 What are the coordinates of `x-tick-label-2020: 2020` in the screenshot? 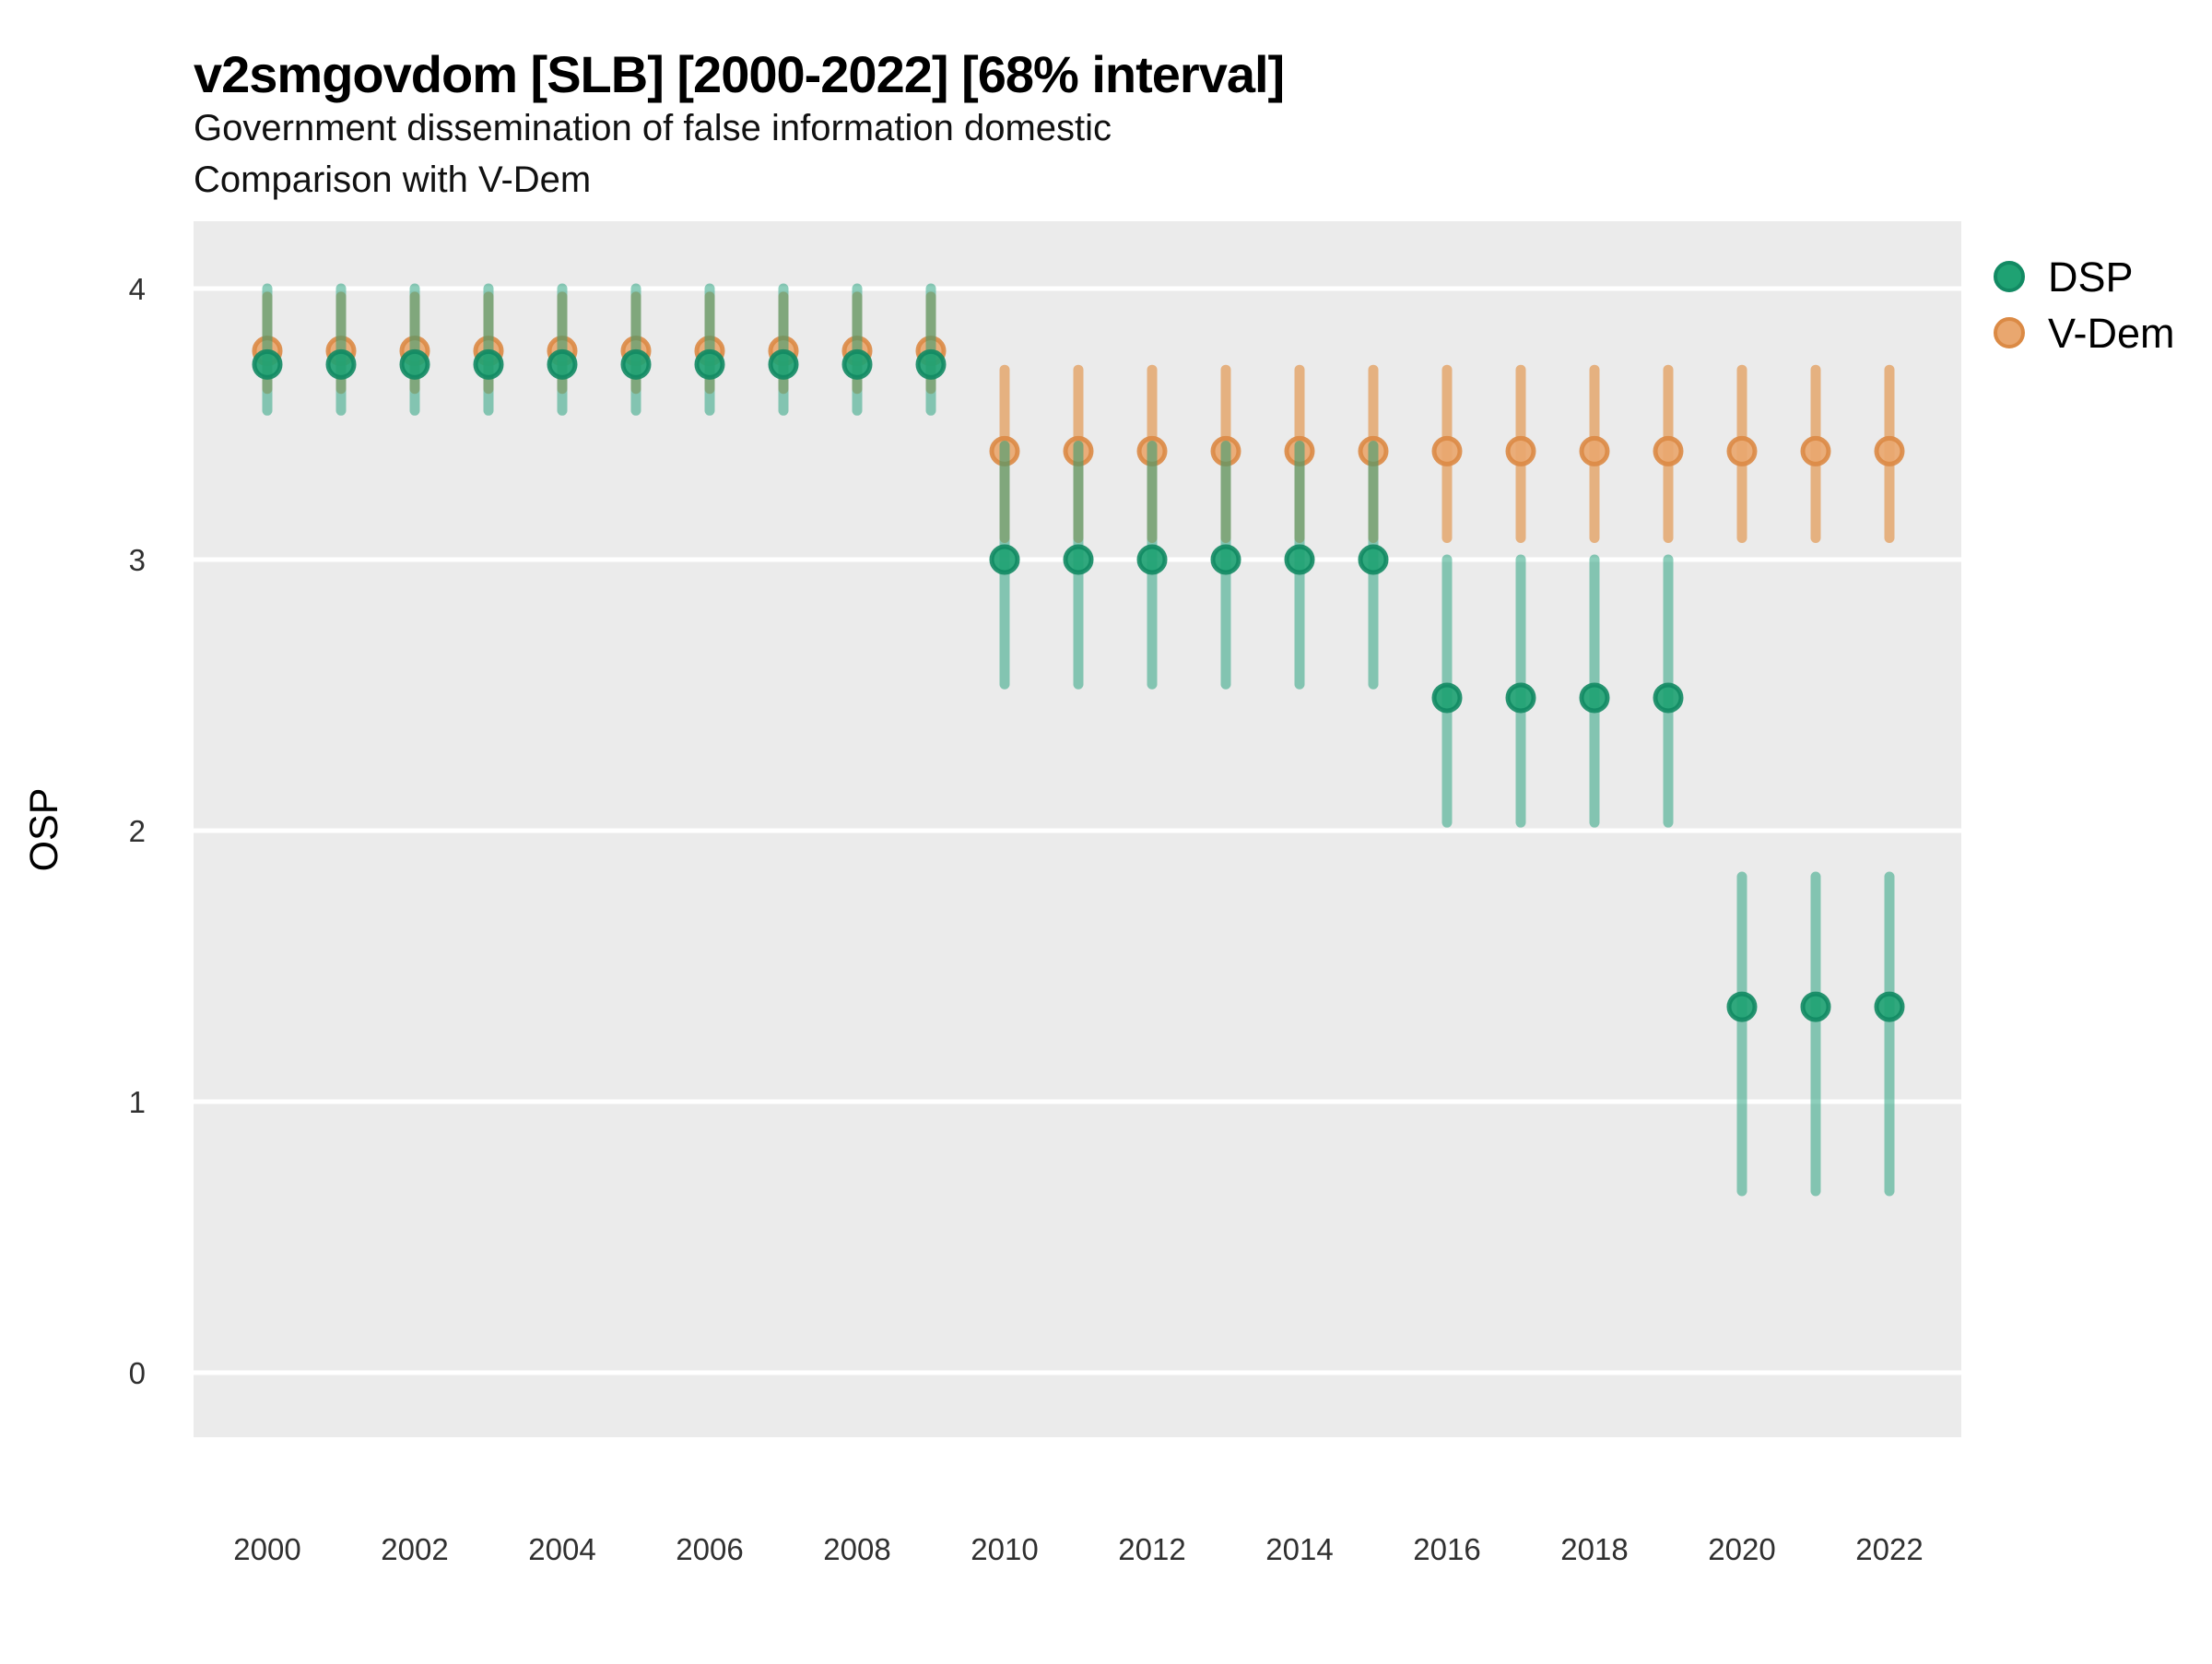 It's located at (1741, 1549).